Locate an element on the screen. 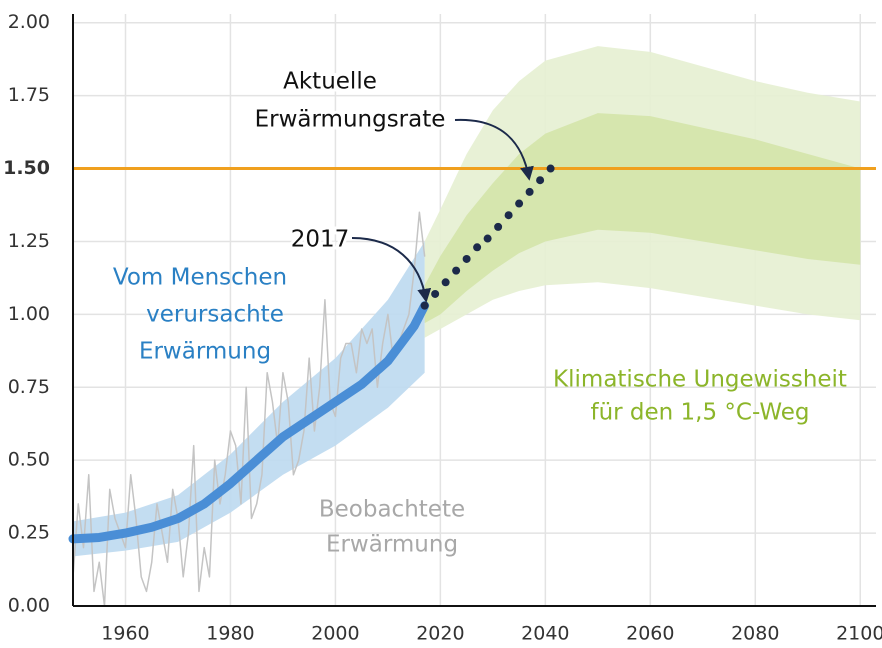 The image size is (882, 648). x-tick-label: 2080 is located at coordinates (755, 634).